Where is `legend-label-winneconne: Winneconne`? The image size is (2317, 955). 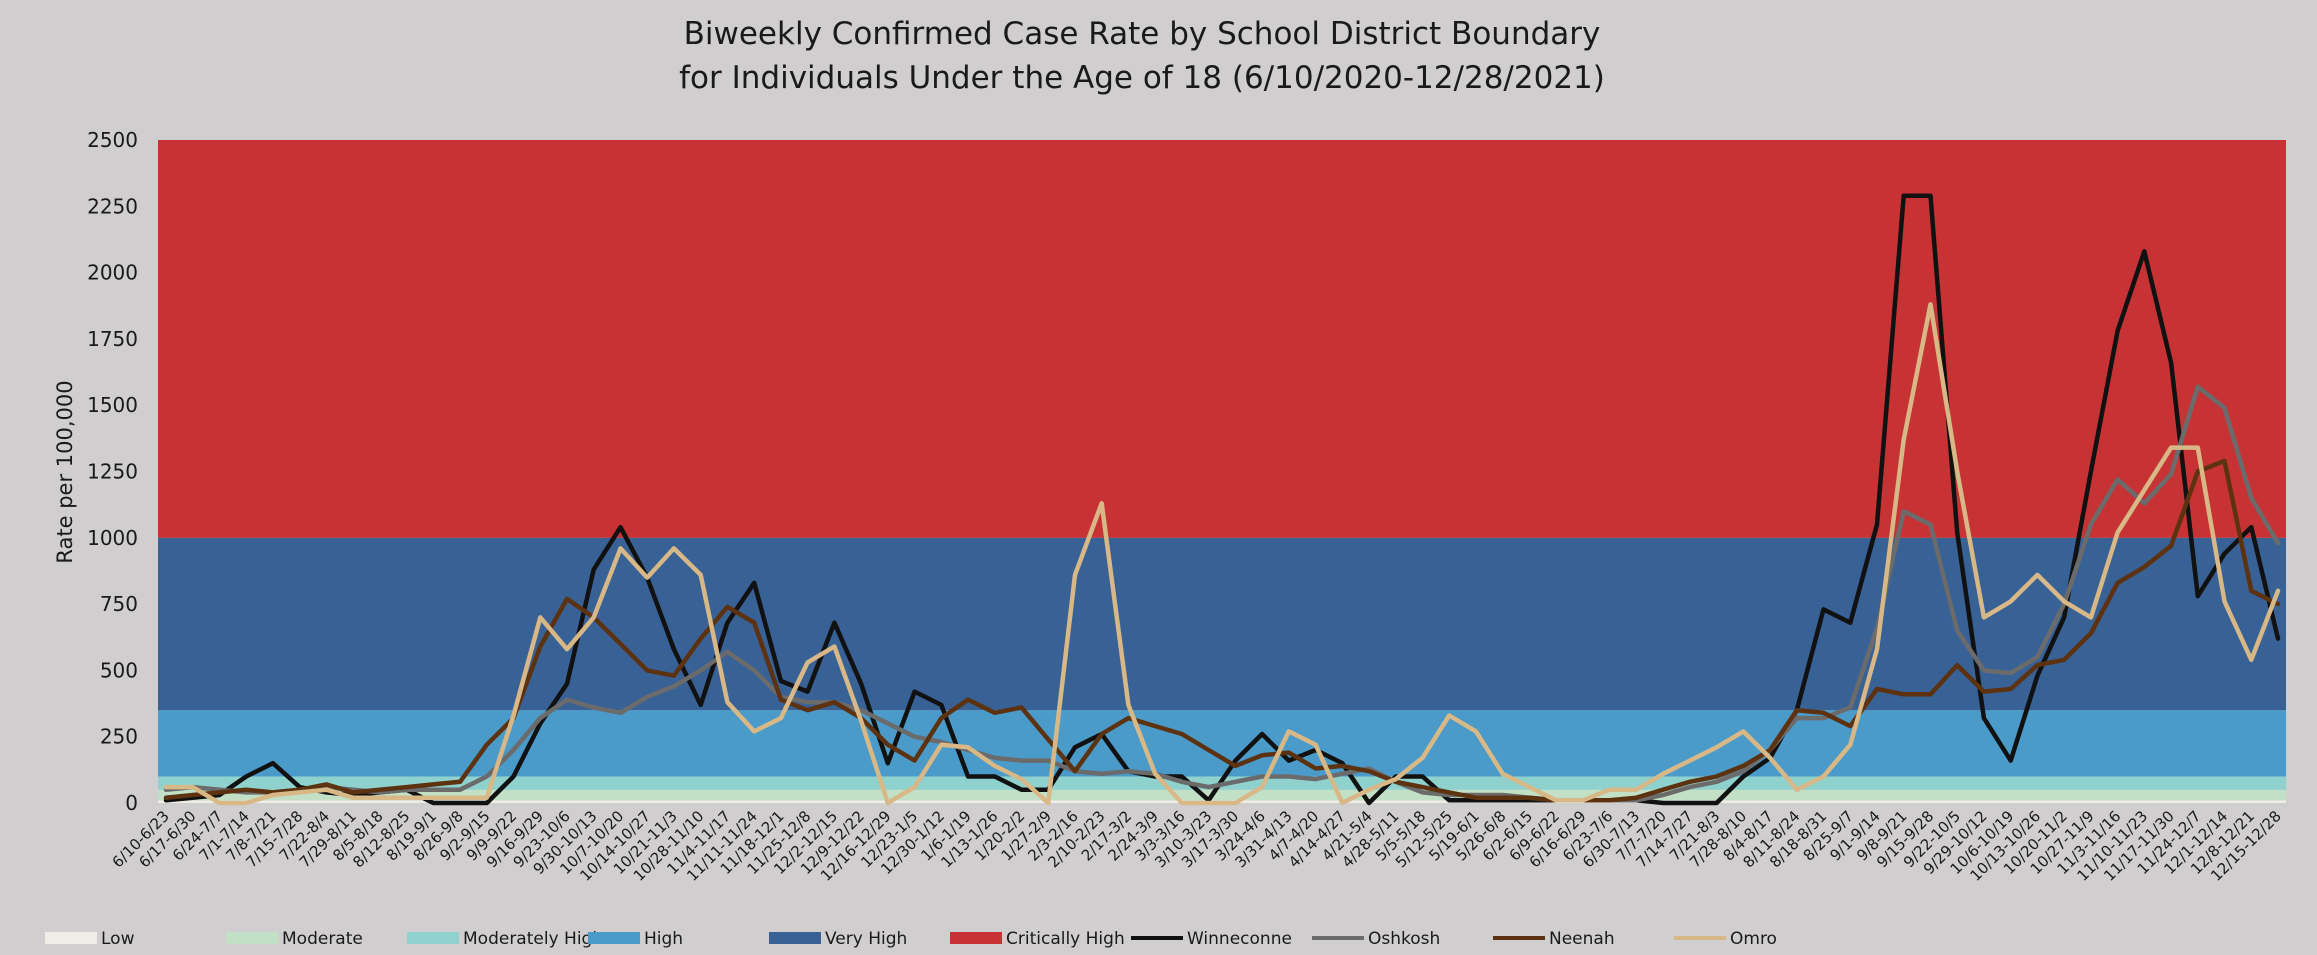
legend-label-winneconne: Winneconne is located at coordinates (1239, 939).